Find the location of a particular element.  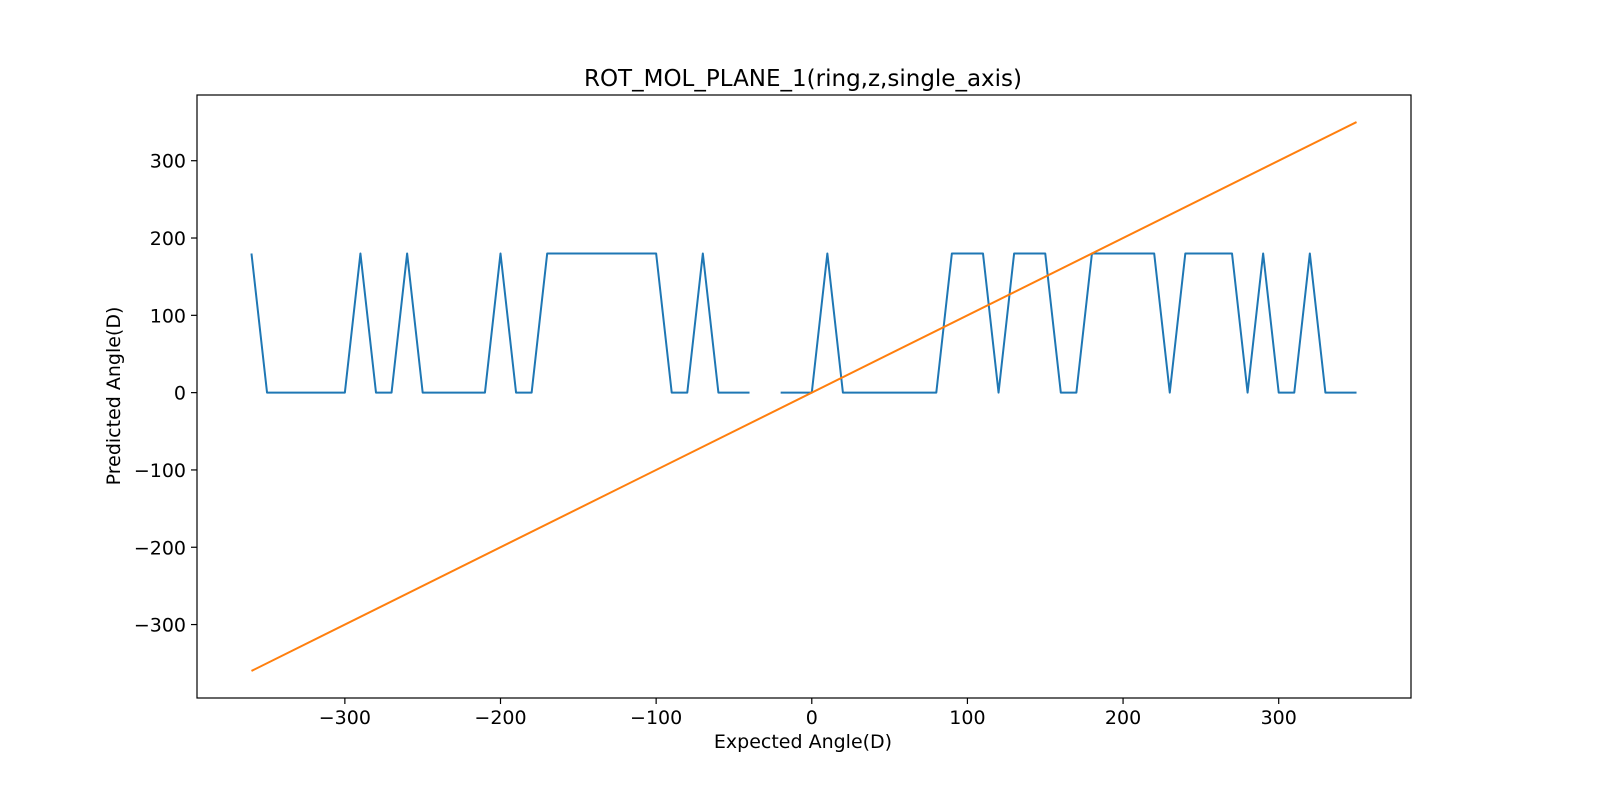

chart-title: ROT_MOL_PLANE_1(ring,z,single_axis) is located at coordinates (803, 79).